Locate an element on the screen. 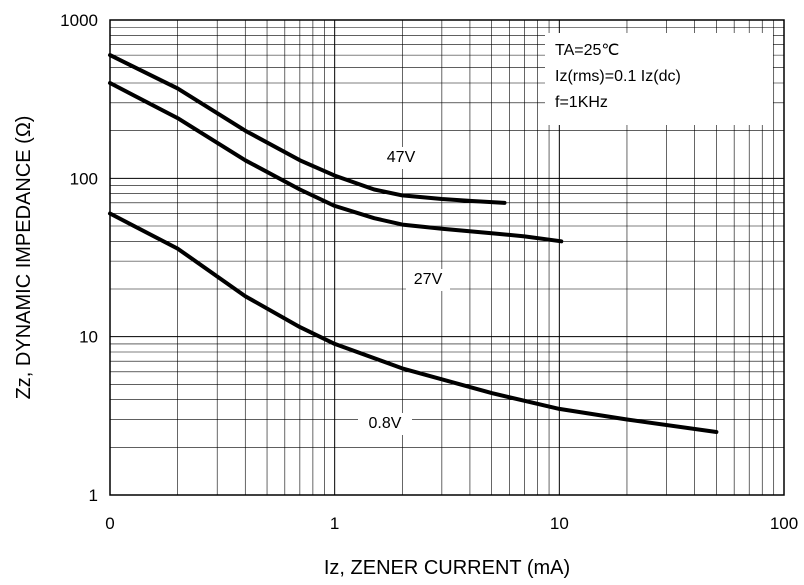  y-tick-label: 100 is located at coordinates (84, 178).